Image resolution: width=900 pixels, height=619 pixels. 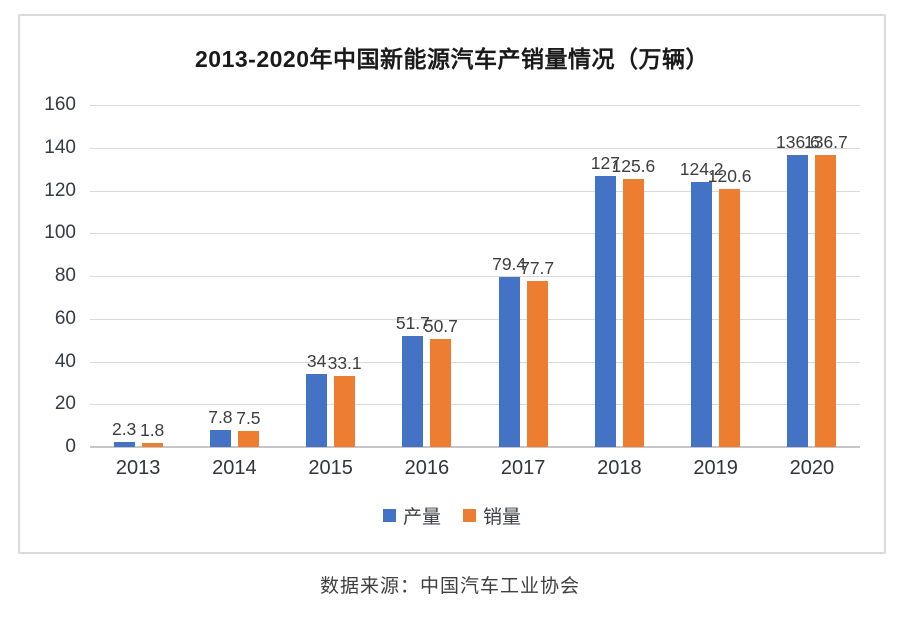 What do you see at coordinates (469, 515) in the screenshot?
I see `legend-swatch-sales` at bounding box center [469, 515].